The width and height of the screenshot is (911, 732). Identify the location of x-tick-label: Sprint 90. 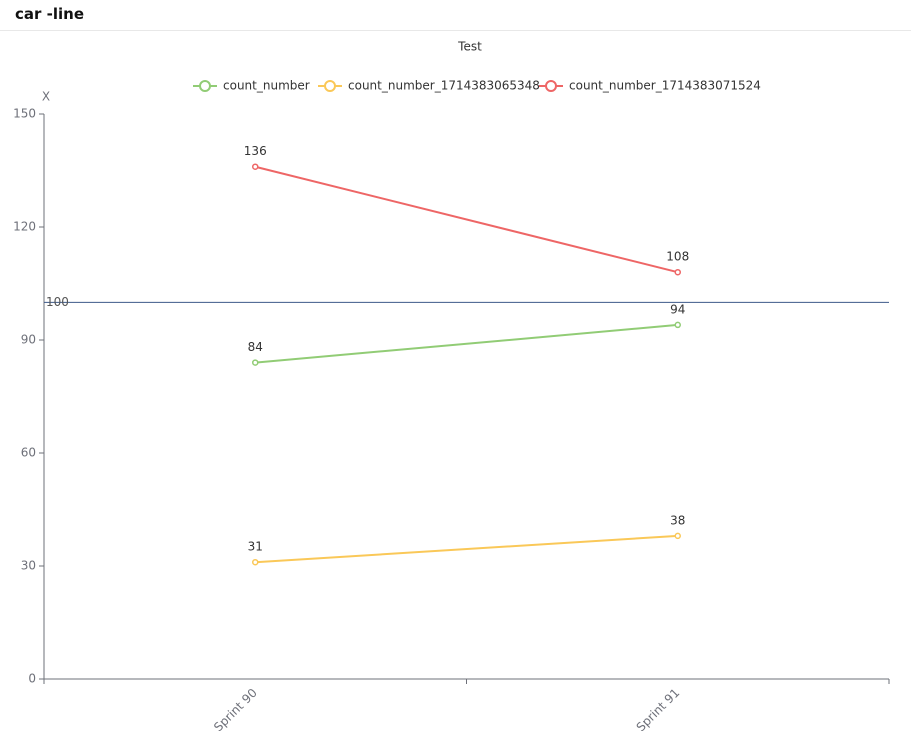
(235, 708).